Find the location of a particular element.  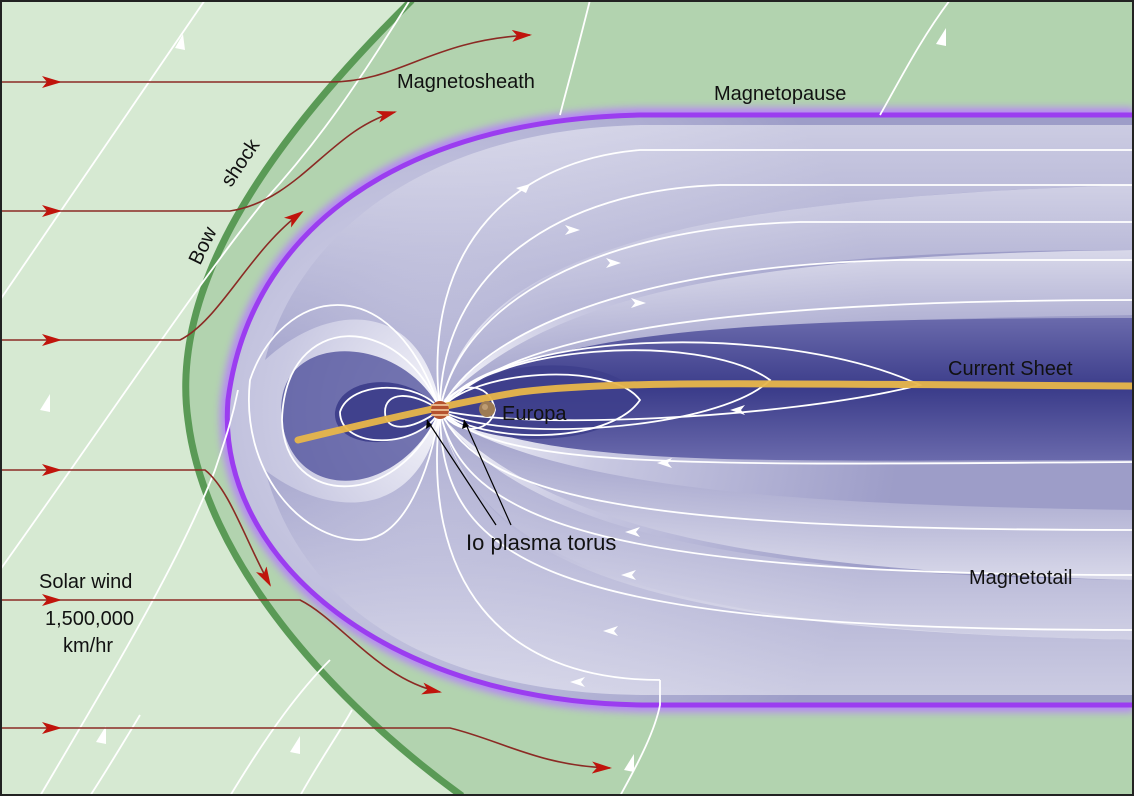

upper-lobe-inner is located at coordinates (787, 327).